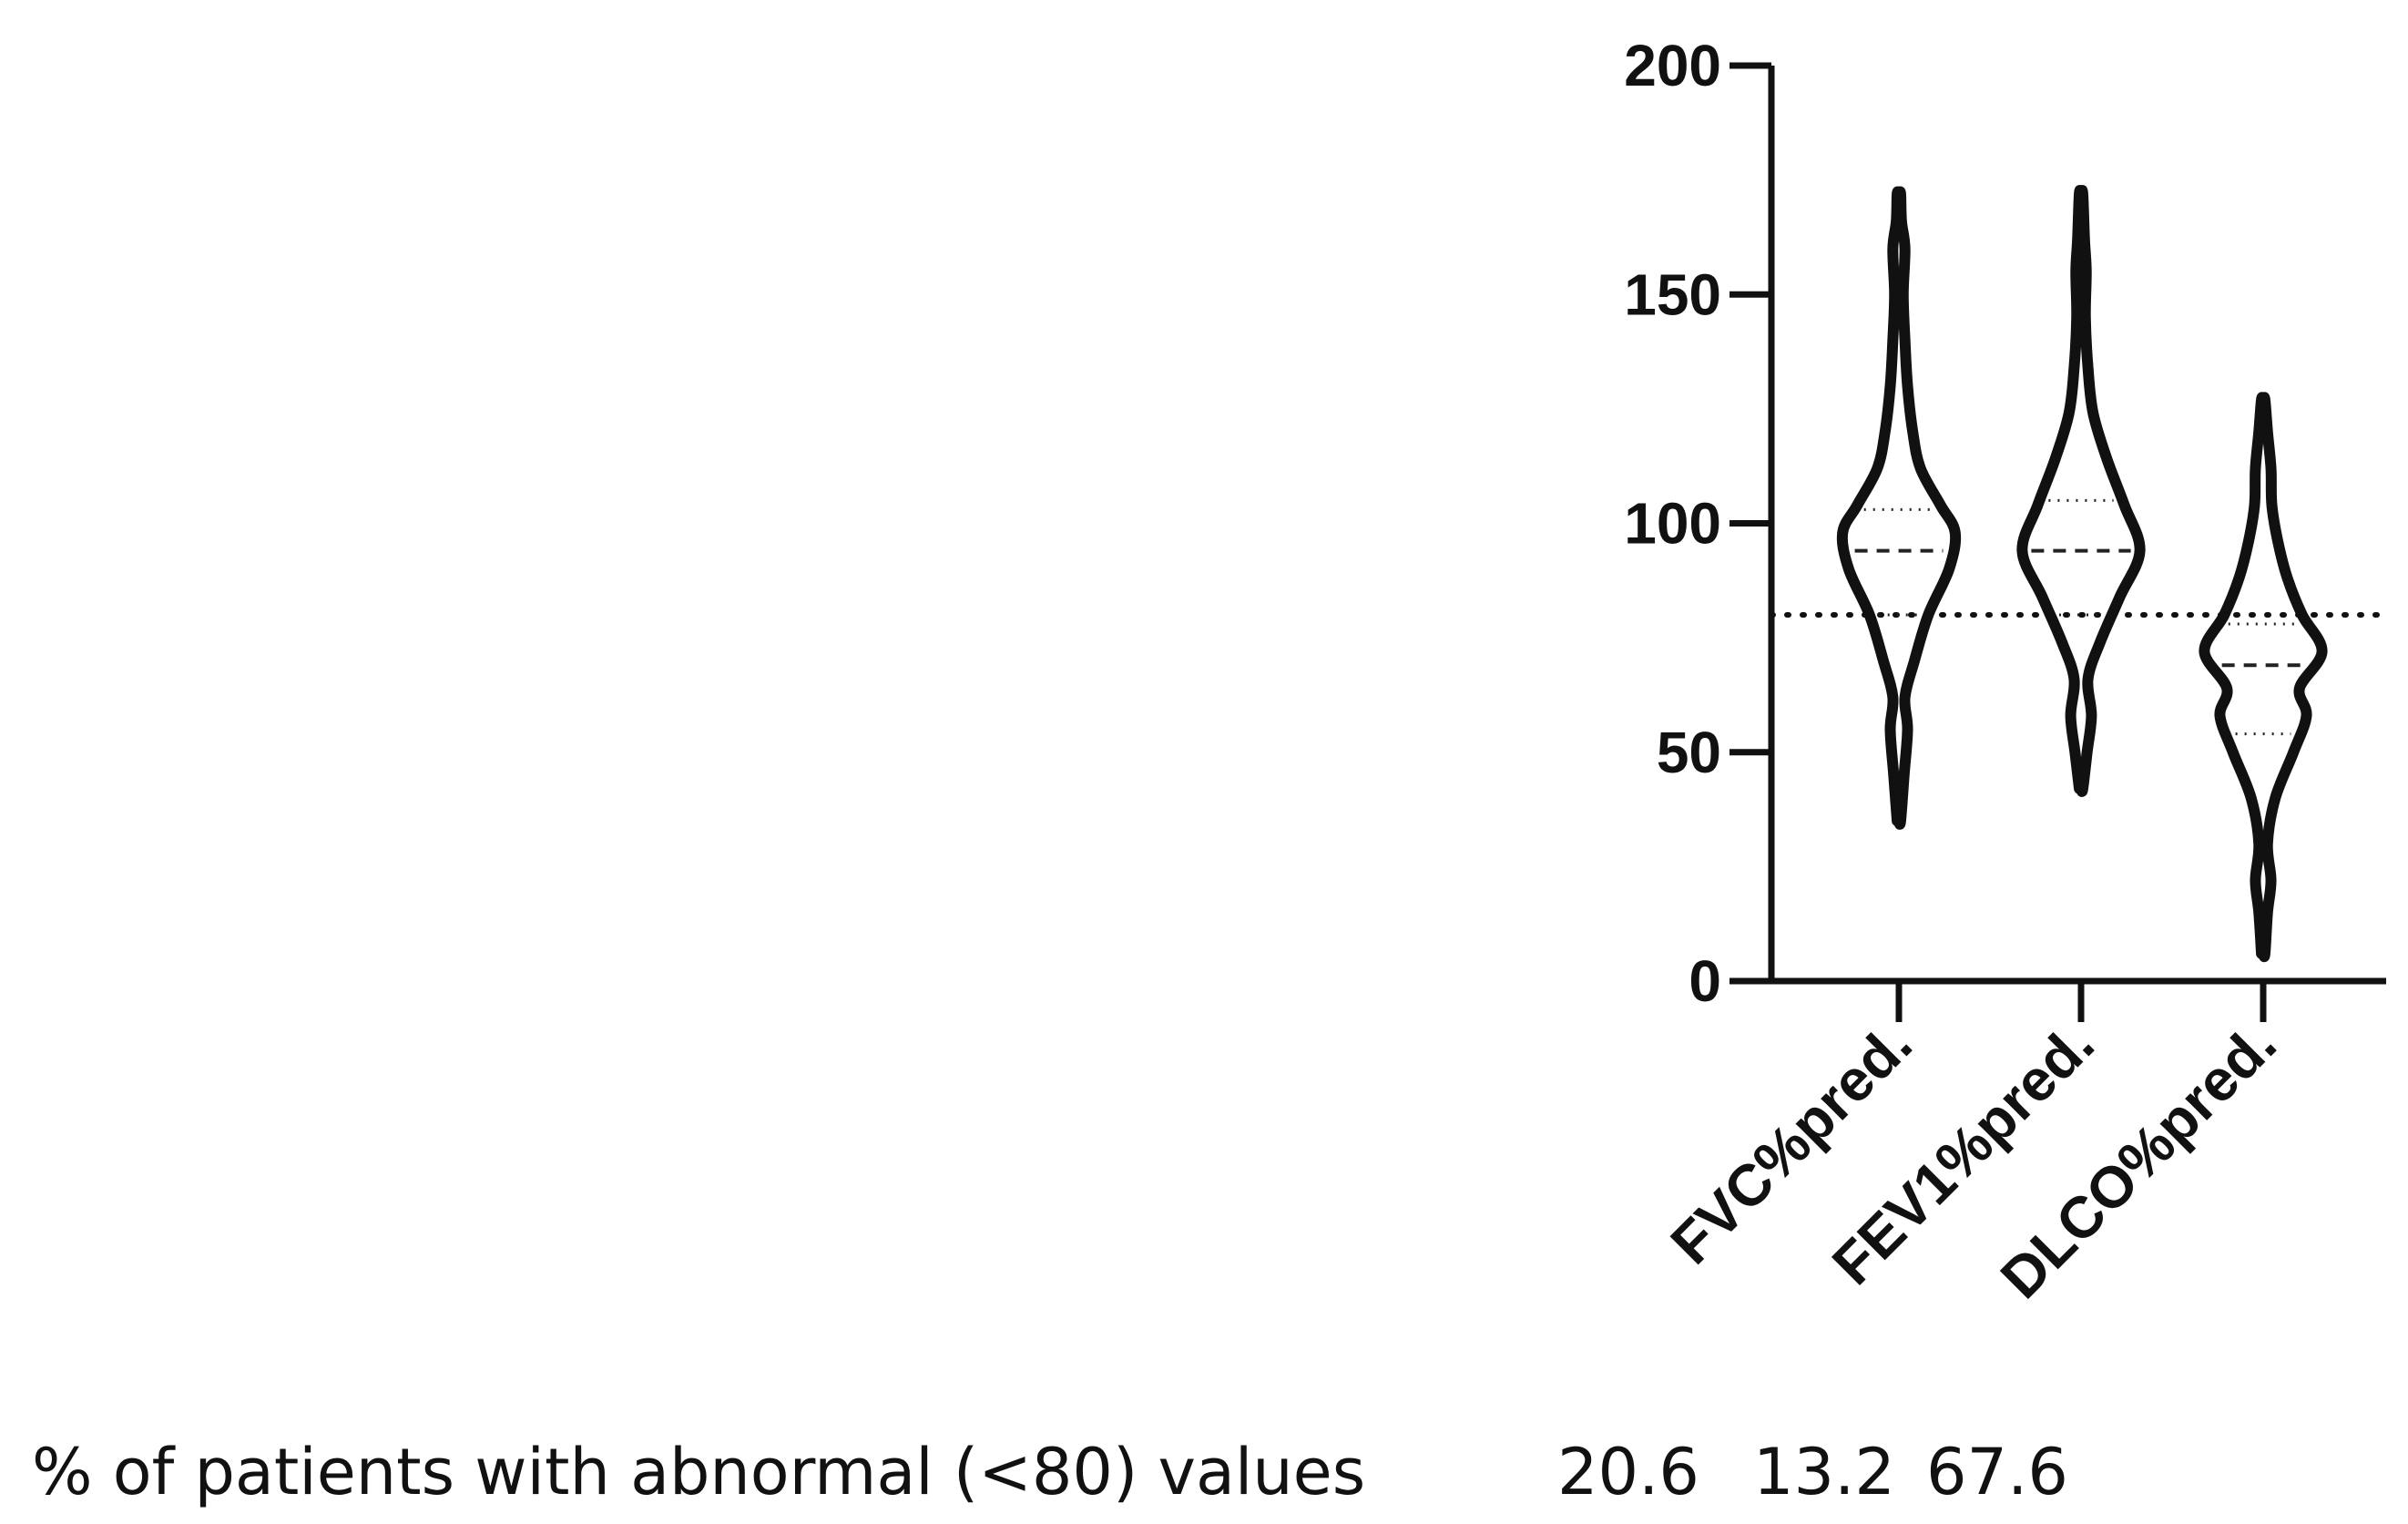 The height and width of the screenshot is (1524, 2408). I want to click on violins, so click(2082, 574).